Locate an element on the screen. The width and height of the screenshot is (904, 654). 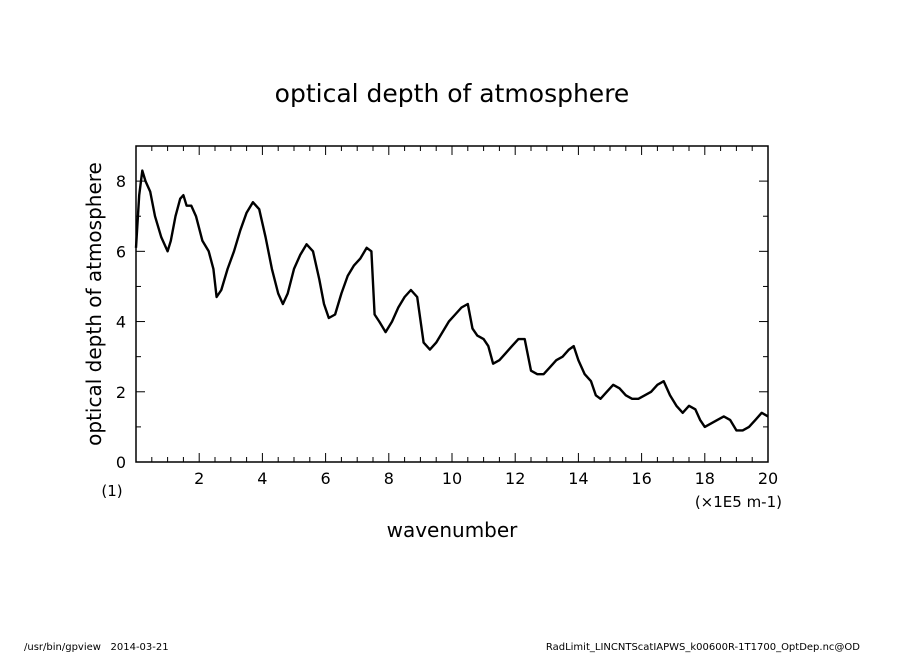
y-tick-label: 8 is located at coordinates (121, 181).